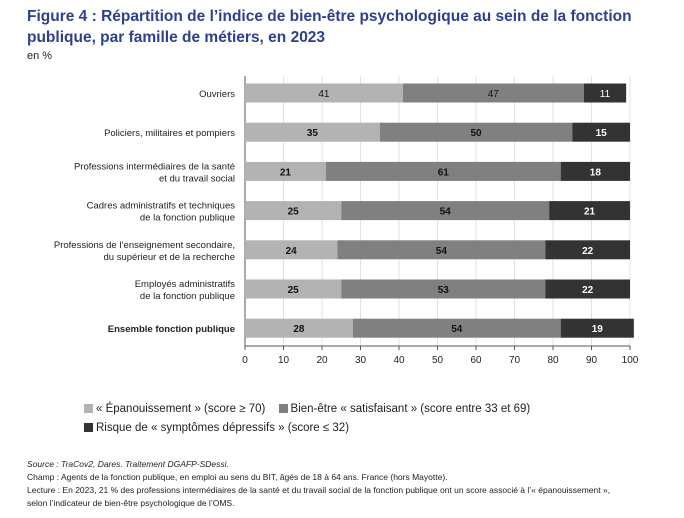  I want to click on data-label: 24, so click(292, 251).